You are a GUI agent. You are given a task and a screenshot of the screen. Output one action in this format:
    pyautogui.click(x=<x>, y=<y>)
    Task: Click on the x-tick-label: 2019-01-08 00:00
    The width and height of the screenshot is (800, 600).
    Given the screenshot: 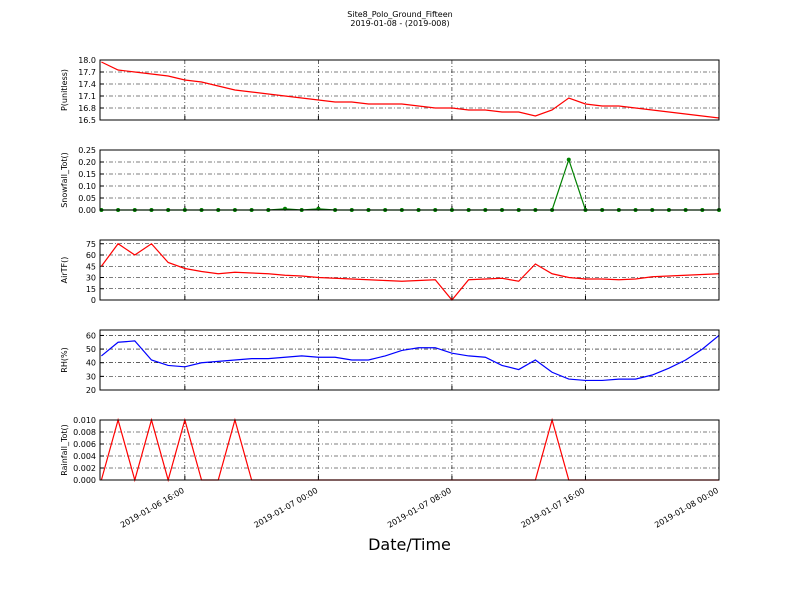 What is the action you would take?
    pyautogui.click(x=686, y=508)
    